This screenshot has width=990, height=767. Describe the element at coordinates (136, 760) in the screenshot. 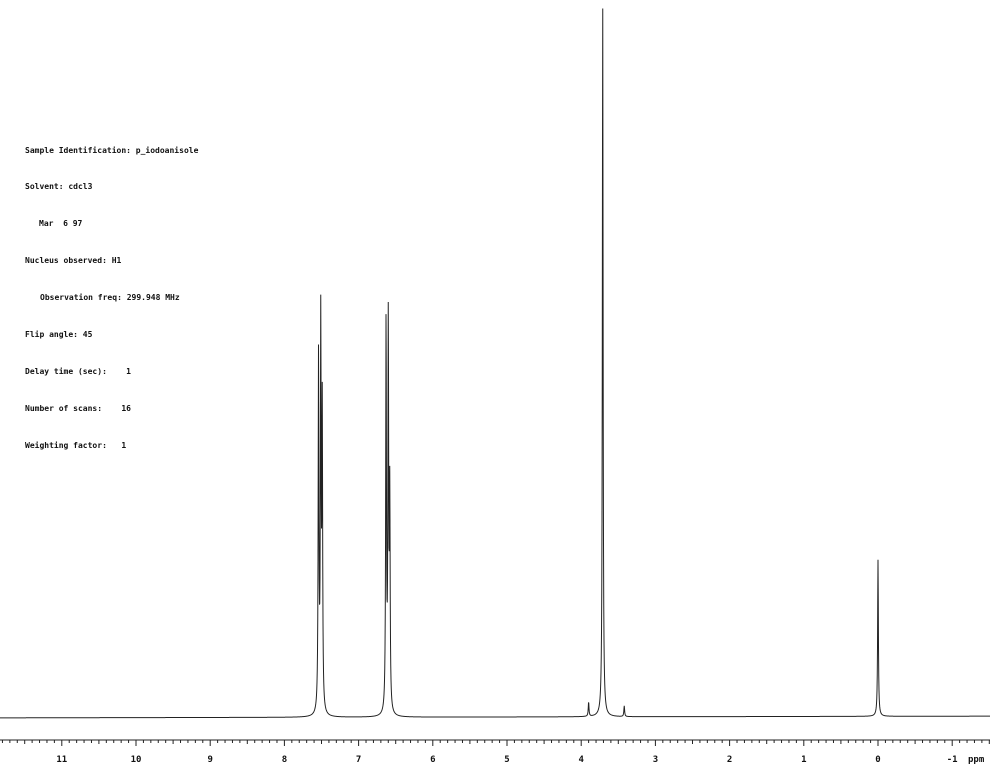

I see `tick-label: 10` at that location.